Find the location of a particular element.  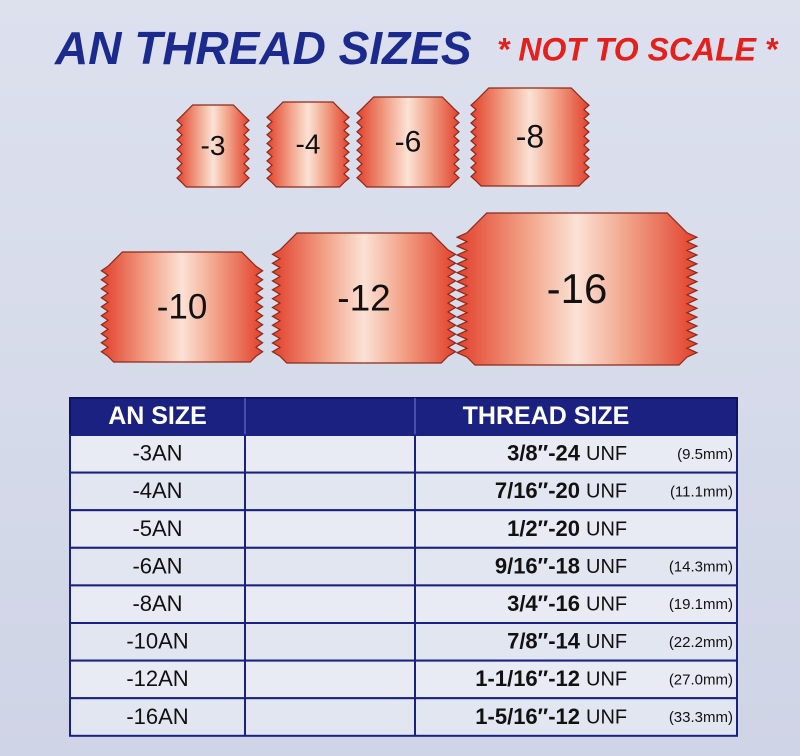

an-size: -3AN is located at coordinates (157, 453).